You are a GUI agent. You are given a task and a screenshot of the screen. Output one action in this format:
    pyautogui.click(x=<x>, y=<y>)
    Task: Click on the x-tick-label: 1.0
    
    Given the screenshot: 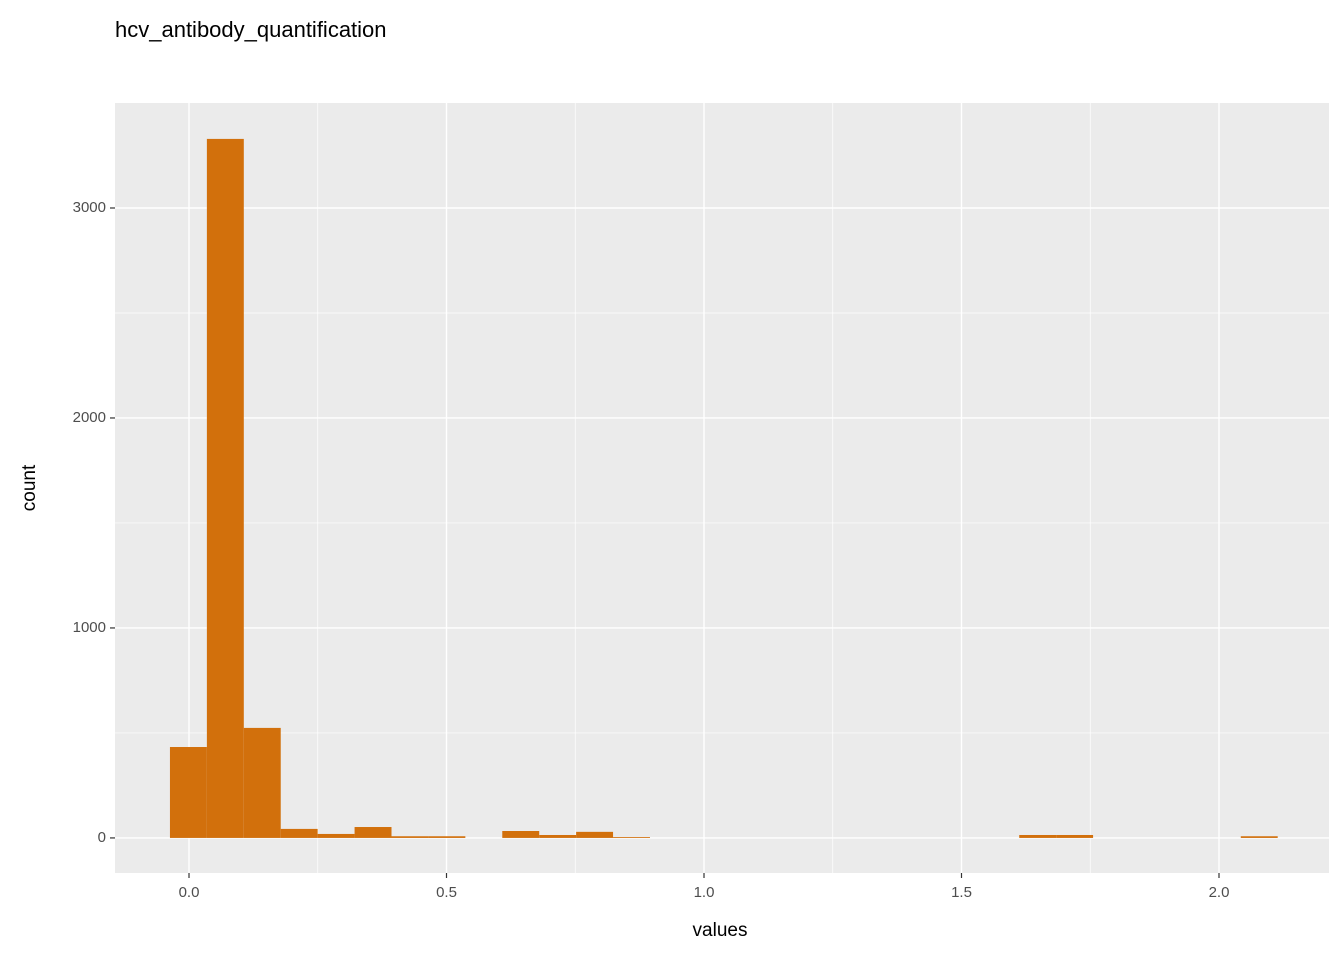 What is the action you would take?
    pyautogui.click(x=704, y=892)
    